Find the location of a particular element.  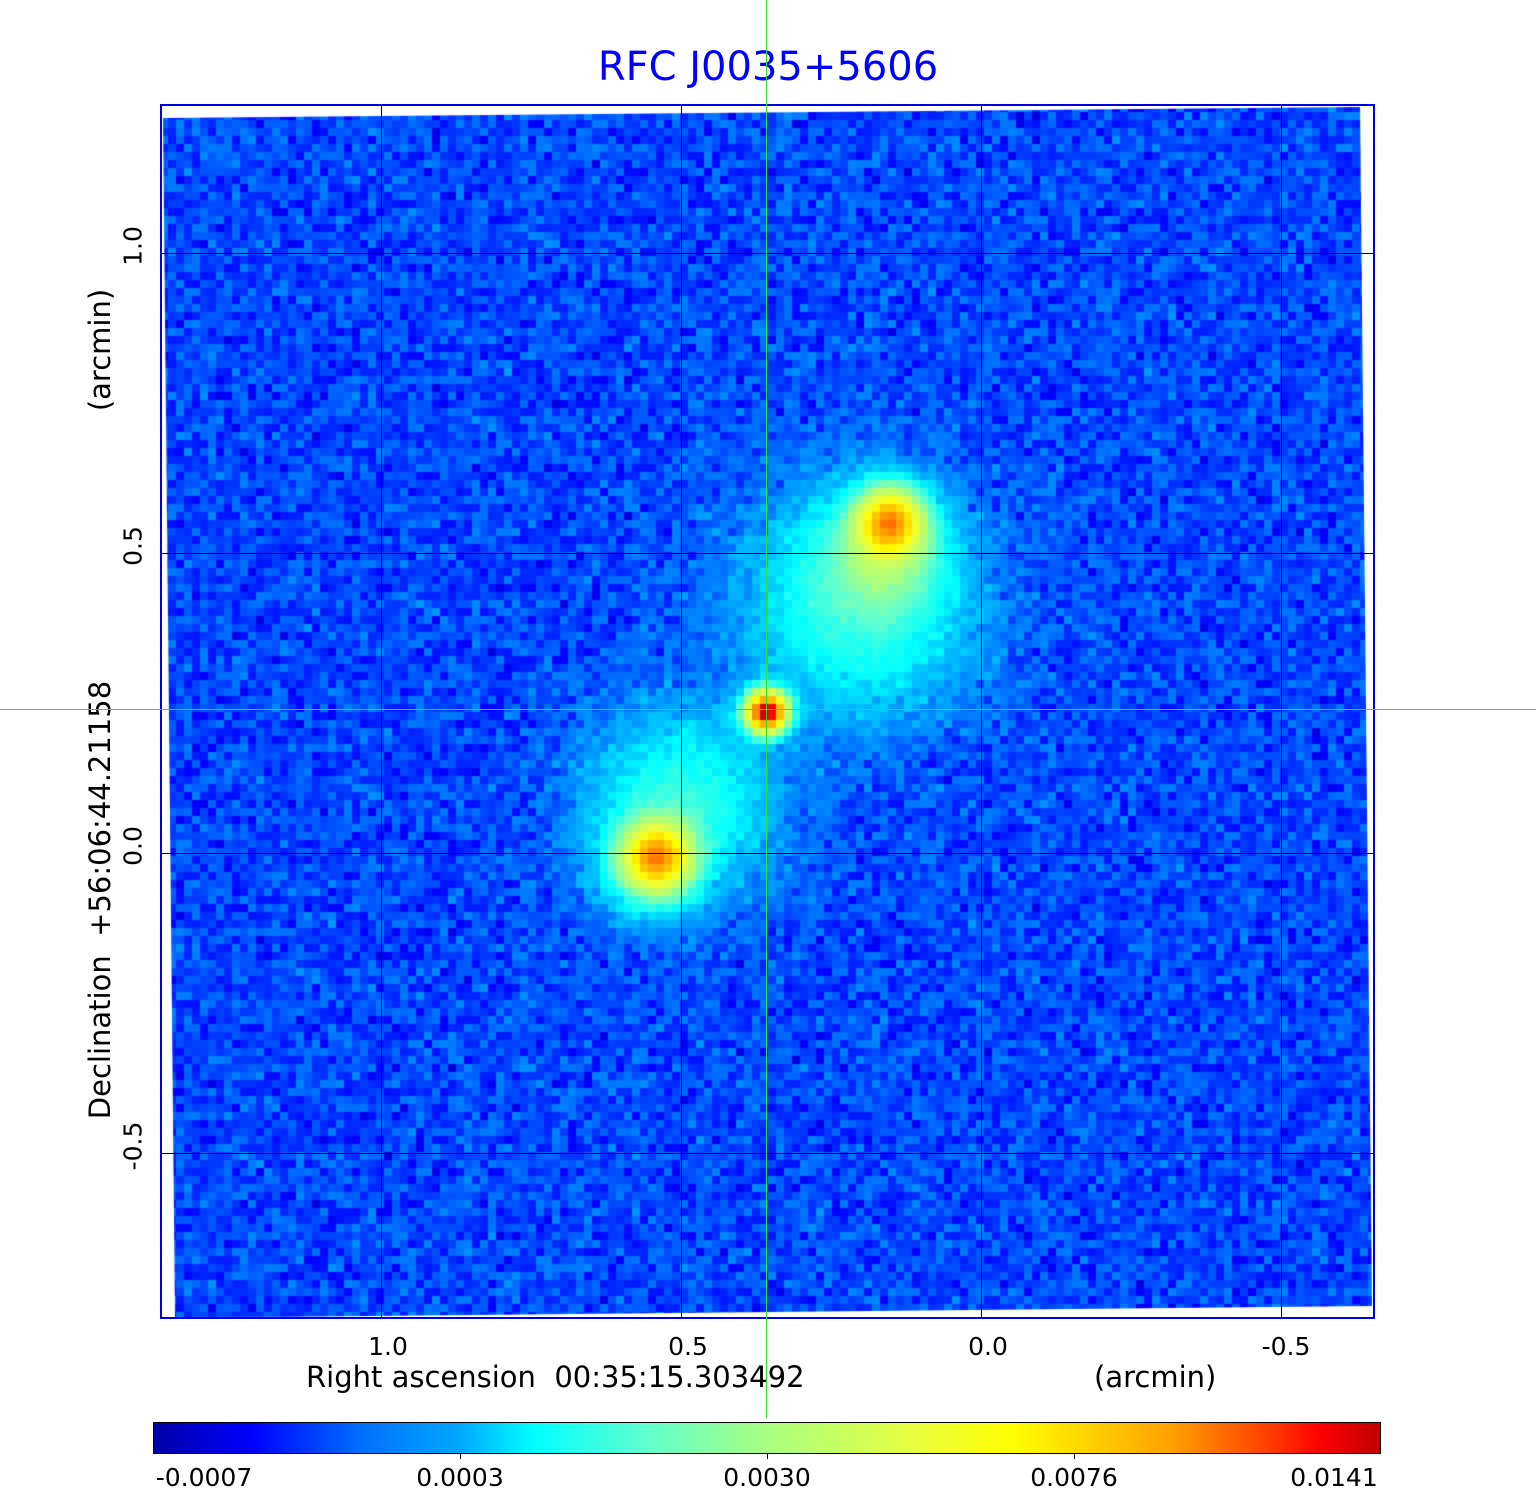

crosshair-horizontal is located at coordinates (768, 709).